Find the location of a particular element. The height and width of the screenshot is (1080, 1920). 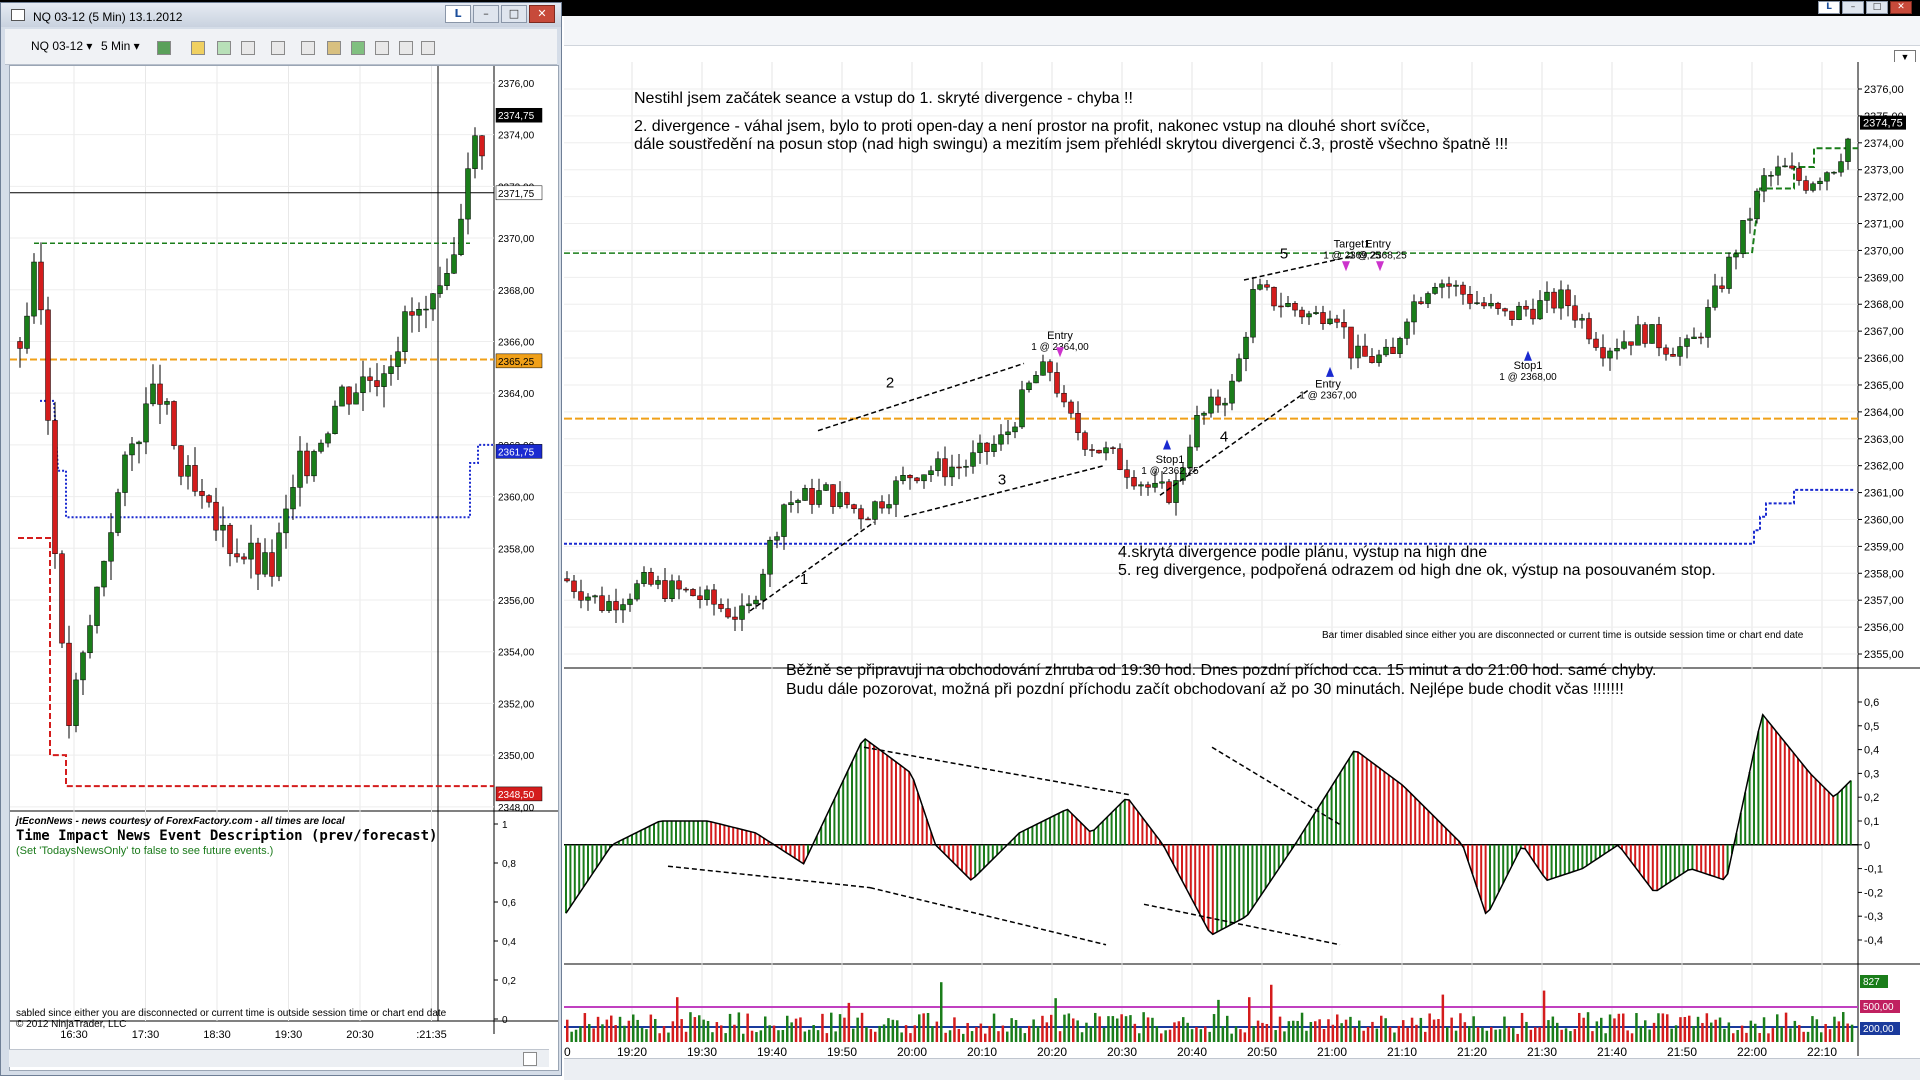

image-icon is located at coordinates (382, 48).